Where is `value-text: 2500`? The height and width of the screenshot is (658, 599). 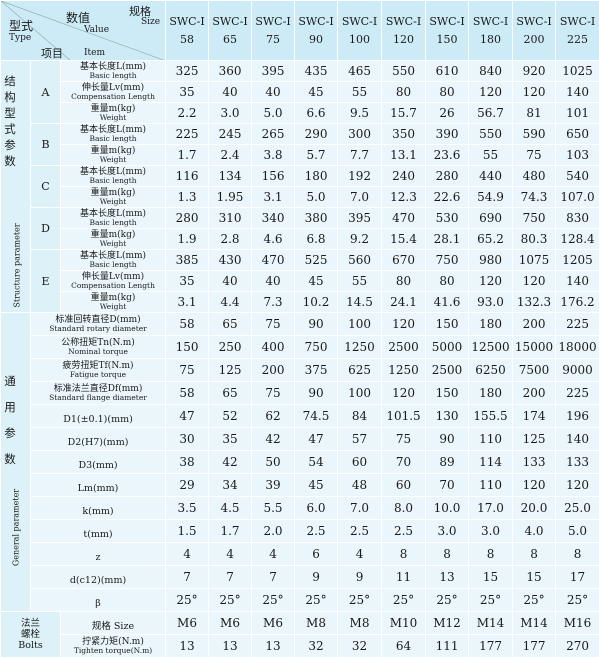
value-text: 2500 is located at coordinates (447, 370).